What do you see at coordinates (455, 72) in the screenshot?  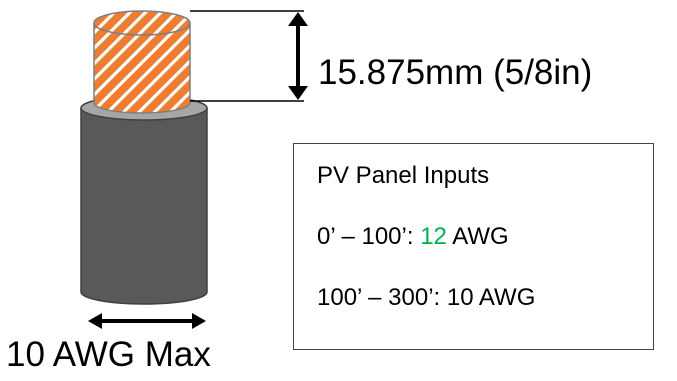 I see `dimension-label: 15.875mm (5/8in)` at bounding box center [455, 72].